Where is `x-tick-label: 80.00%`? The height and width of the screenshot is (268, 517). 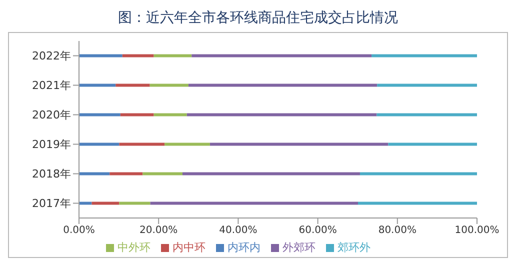 x-tick-label: 80.00% is located at coordinates (397, 230).